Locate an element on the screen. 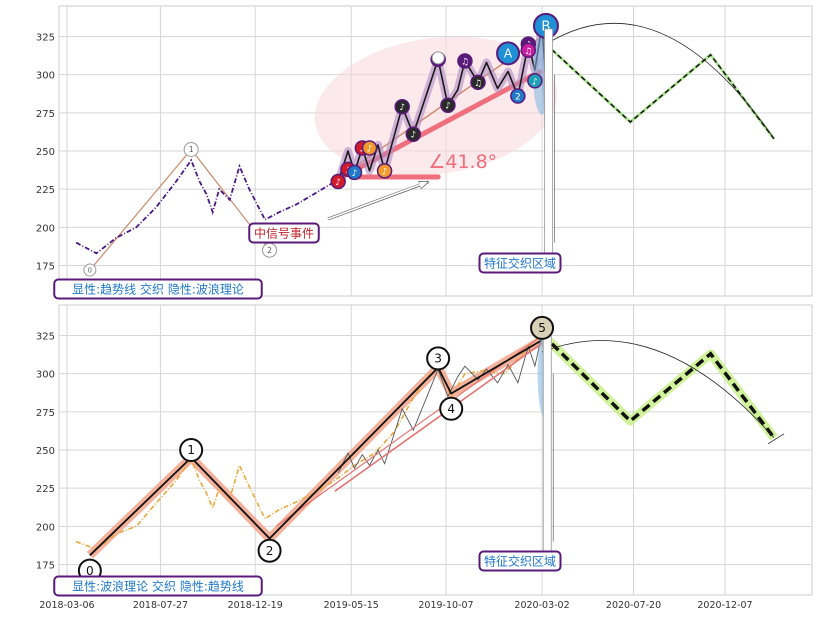  wave-point-2-circle is located at coordinates (269, 550).